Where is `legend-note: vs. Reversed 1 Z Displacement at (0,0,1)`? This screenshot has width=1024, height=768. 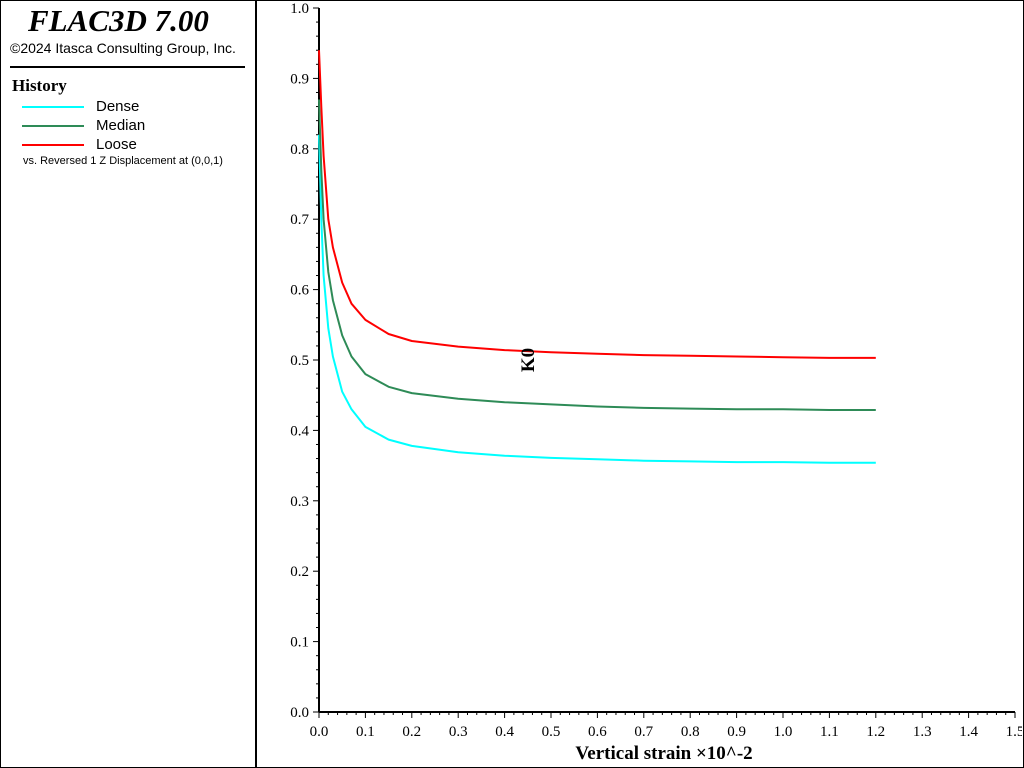 legend-note: vs. Reversed 1 Z Displacement at (0,0,1) is located at coordinates (123, 161).